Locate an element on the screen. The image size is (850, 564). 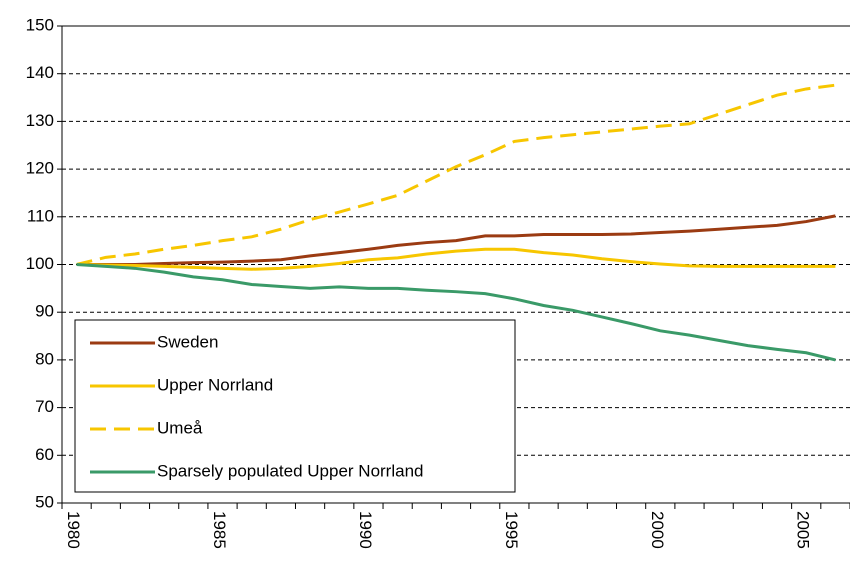
x-tick-label: 1985 is located at coordinates (219, 530).